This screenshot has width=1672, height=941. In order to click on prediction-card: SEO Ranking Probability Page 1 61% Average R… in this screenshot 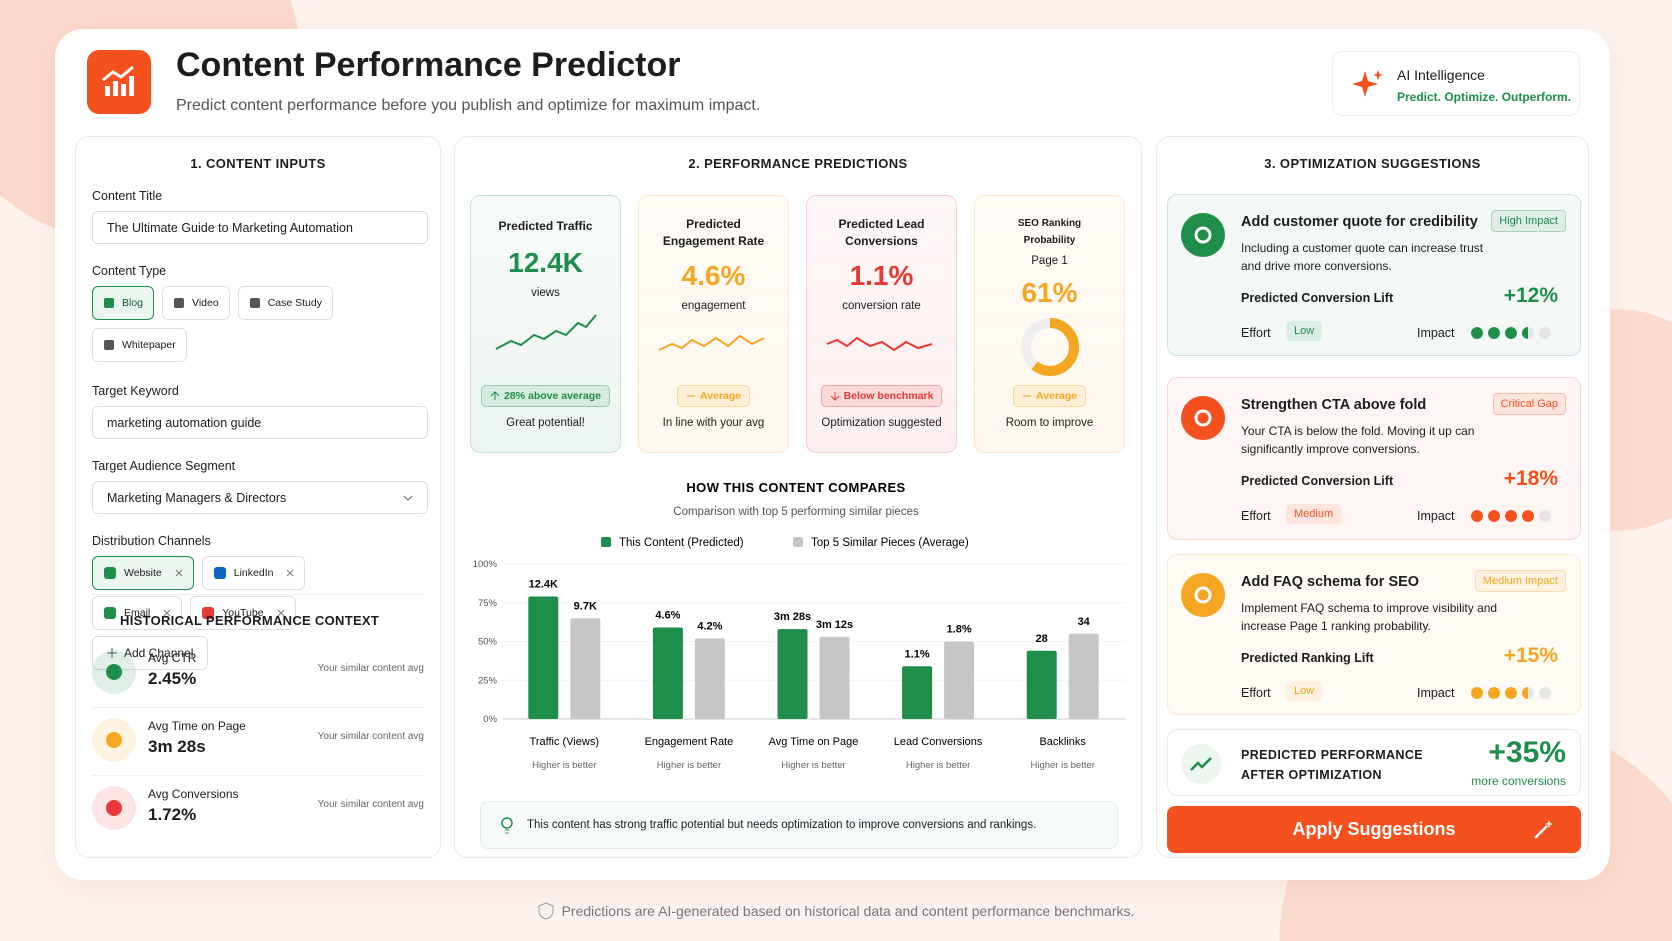, I will do `click(1049, 324)`.